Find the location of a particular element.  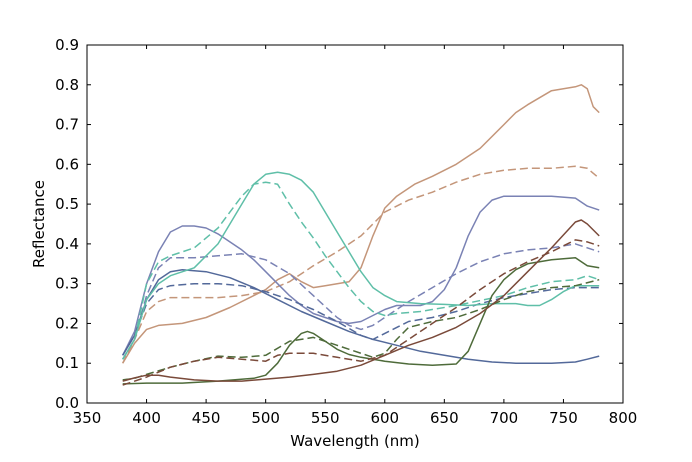

y-tick-label: 0.7 is located at coordinates (67, 125).